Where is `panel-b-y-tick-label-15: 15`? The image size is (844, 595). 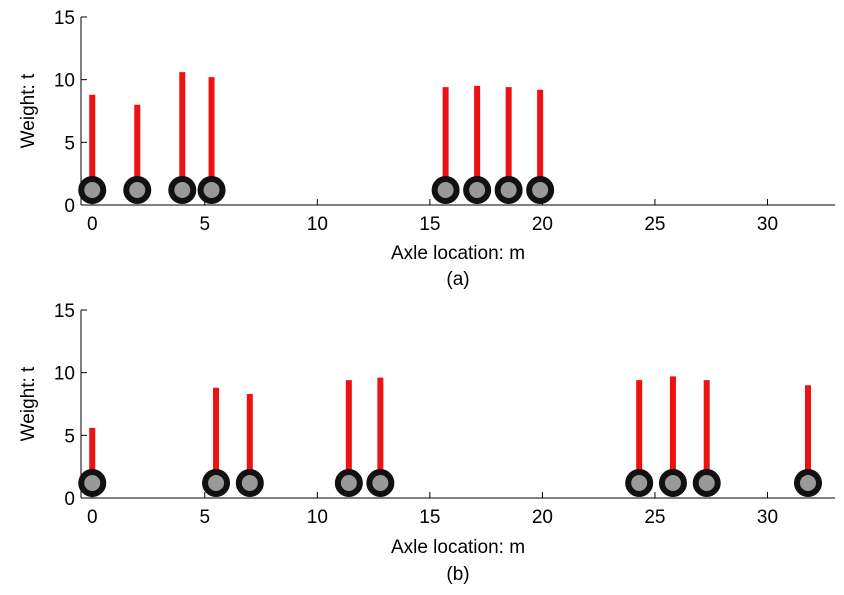 panel-b-y-tick-label-15: 15 is located at coordinates (64, 311).